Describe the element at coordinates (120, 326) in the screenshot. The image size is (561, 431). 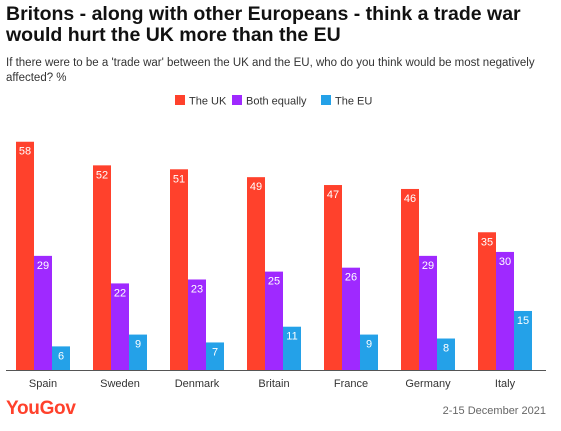
I see `bar-sweden-both-equally` at that location.